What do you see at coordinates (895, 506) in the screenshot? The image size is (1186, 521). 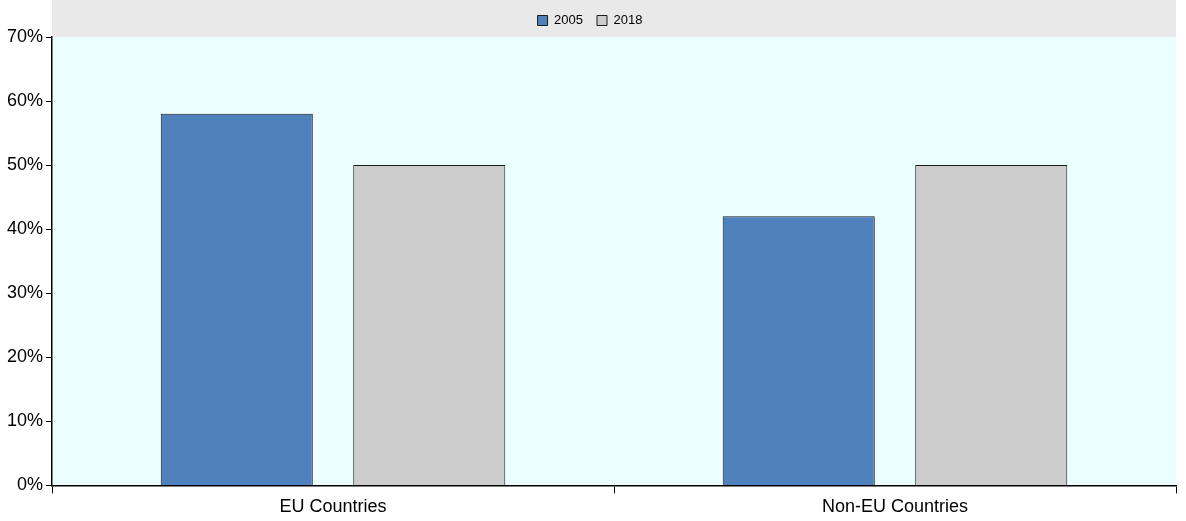 I see `x-tick-label: Non-EU Countries` at bounding box center [895, 506].